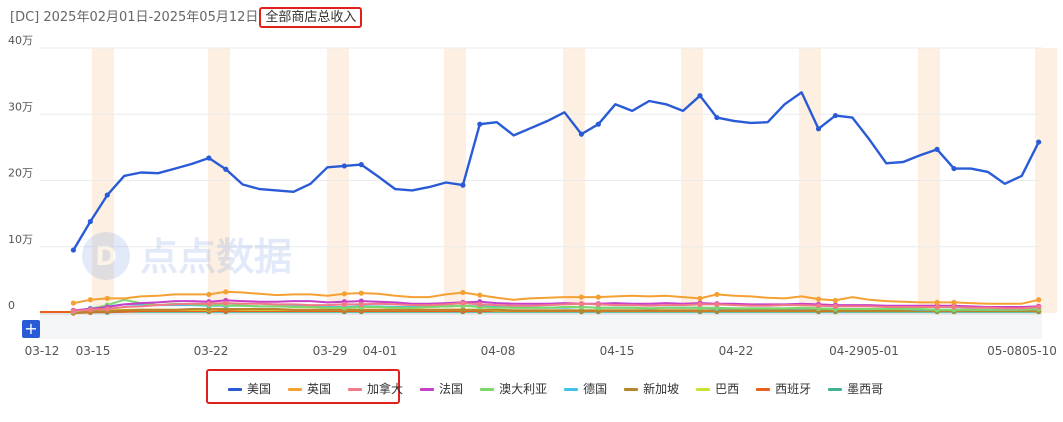 The width and height of the screenshot is (1063, 422). What do you see at coordinates (20, 239) in the screenshot?
I see `y-tick-label: 10万` at bounding box center [20, 239].